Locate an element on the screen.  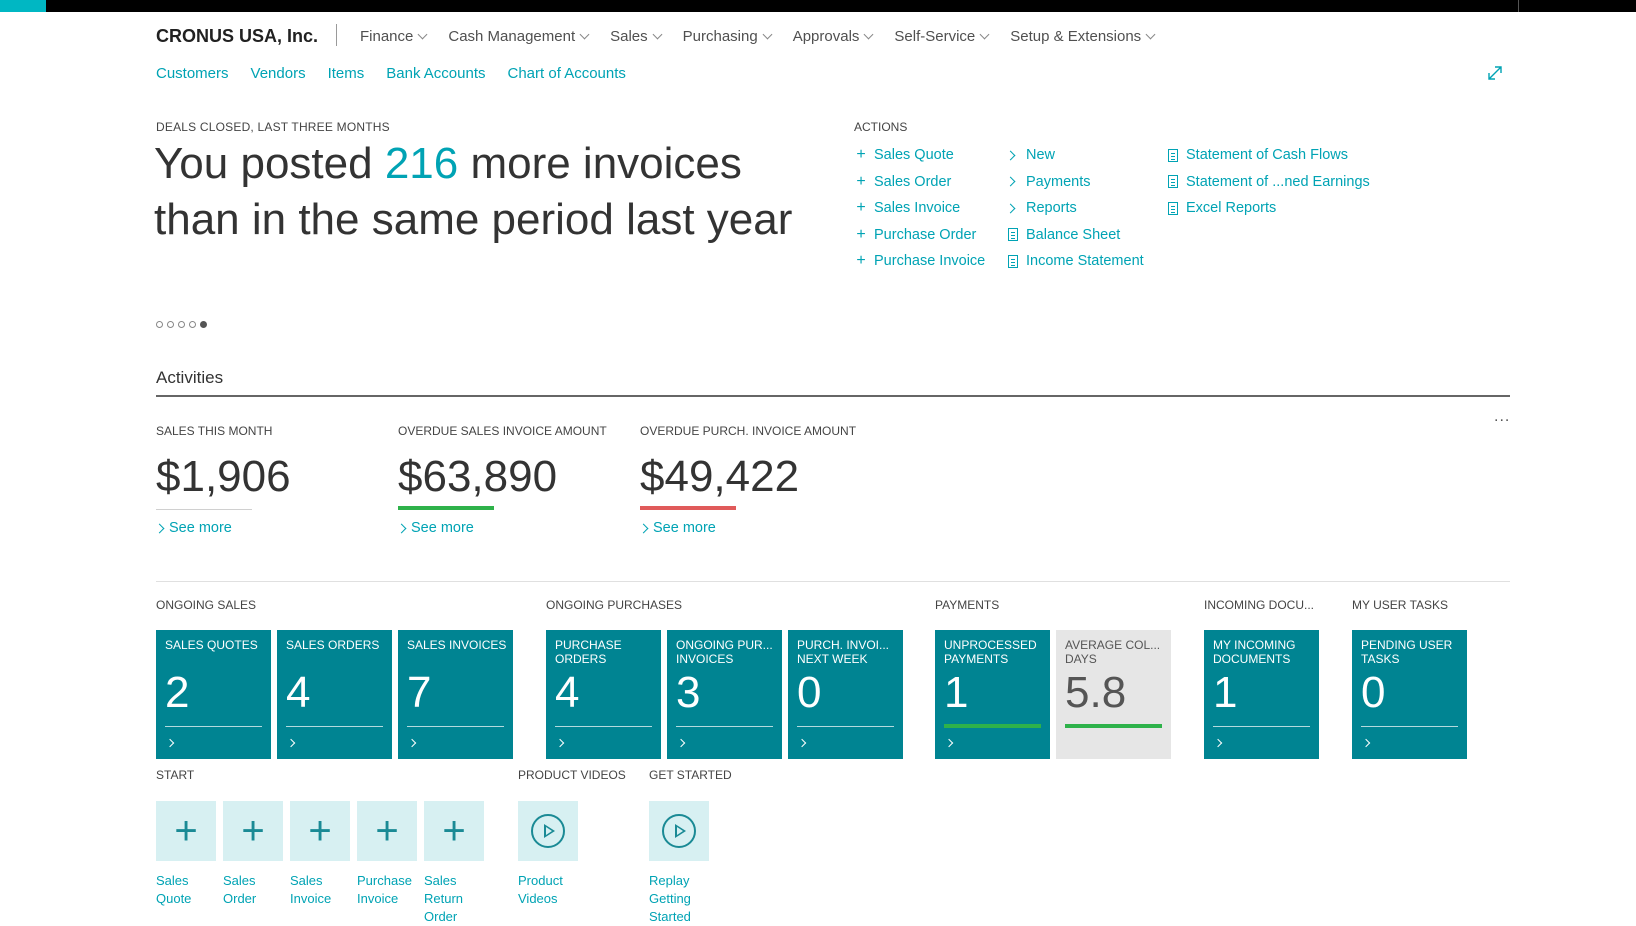
start-item-caption: Sales Order is located at coordinates (240, 889).